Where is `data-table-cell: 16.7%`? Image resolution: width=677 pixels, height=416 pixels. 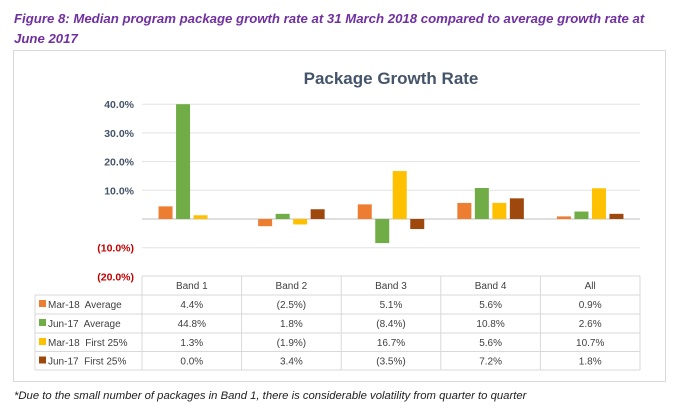 data-table-cell: 16.7% is located at coordinates (391, 343).